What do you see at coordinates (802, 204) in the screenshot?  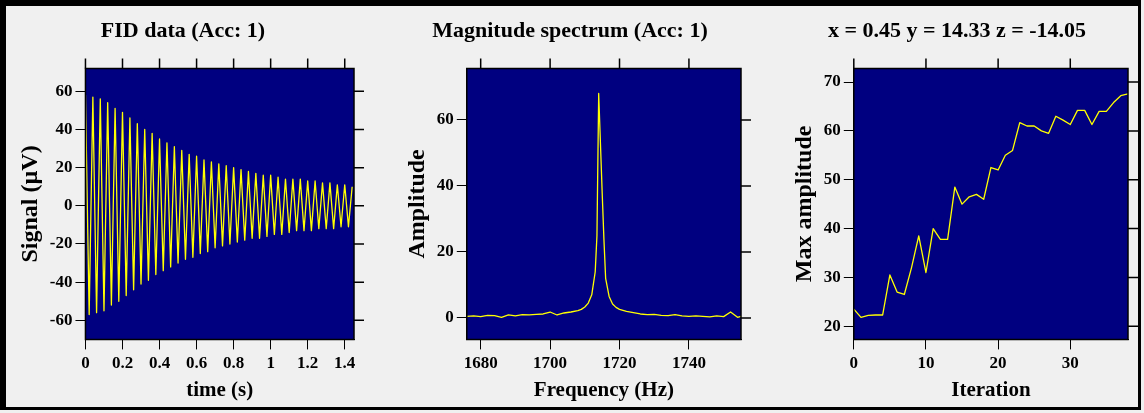 I see `y-axis-title: Max amplitude` at bounding box center [802, 204].